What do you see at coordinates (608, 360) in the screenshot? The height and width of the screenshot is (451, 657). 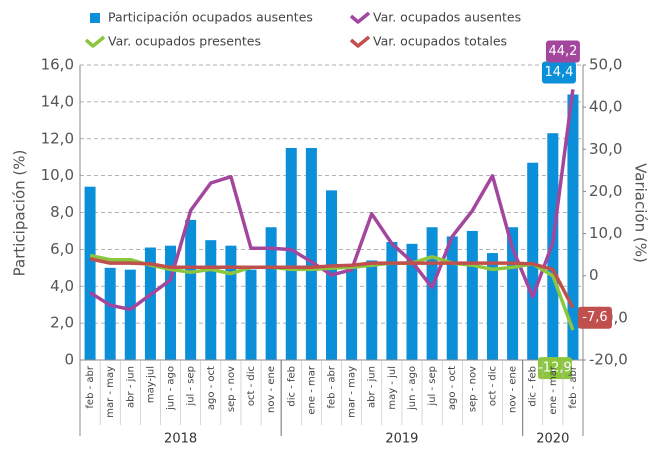 I see `y2-tick-label: -20,0` at bounding box center [608, 360].